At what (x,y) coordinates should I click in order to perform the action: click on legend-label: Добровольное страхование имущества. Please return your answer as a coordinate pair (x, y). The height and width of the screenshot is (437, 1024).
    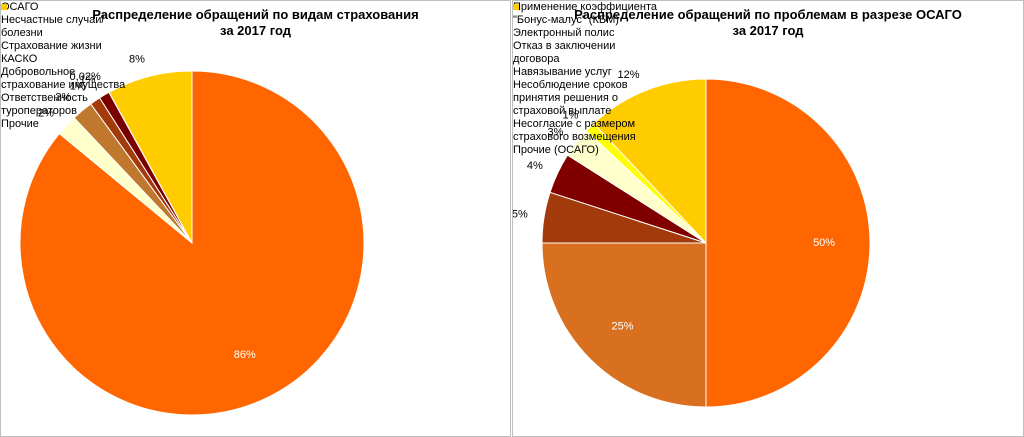
    Looking at the image, I should click on (63, 78).